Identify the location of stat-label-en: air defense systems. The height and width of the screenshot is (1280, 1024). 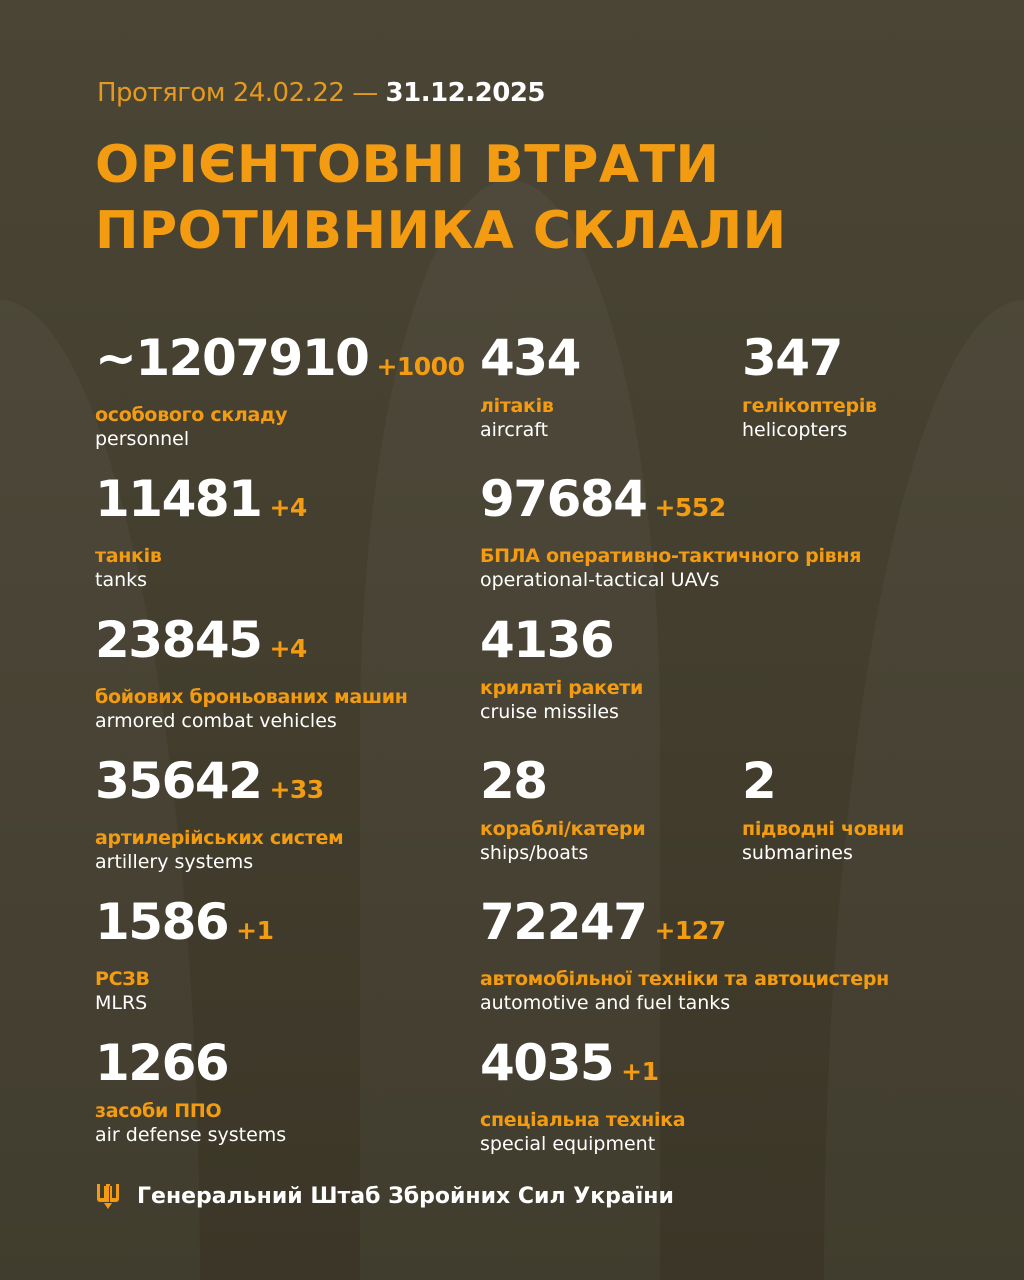
(191, 1135).